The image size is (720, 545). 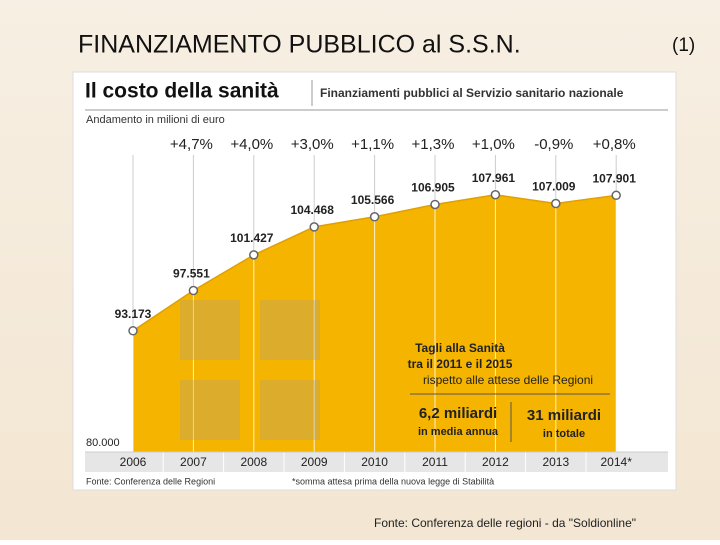 What do you see at coordinates (494, 178) in the screenshot?
I see `value-label: 107.961` at bounding box center [494, 178].